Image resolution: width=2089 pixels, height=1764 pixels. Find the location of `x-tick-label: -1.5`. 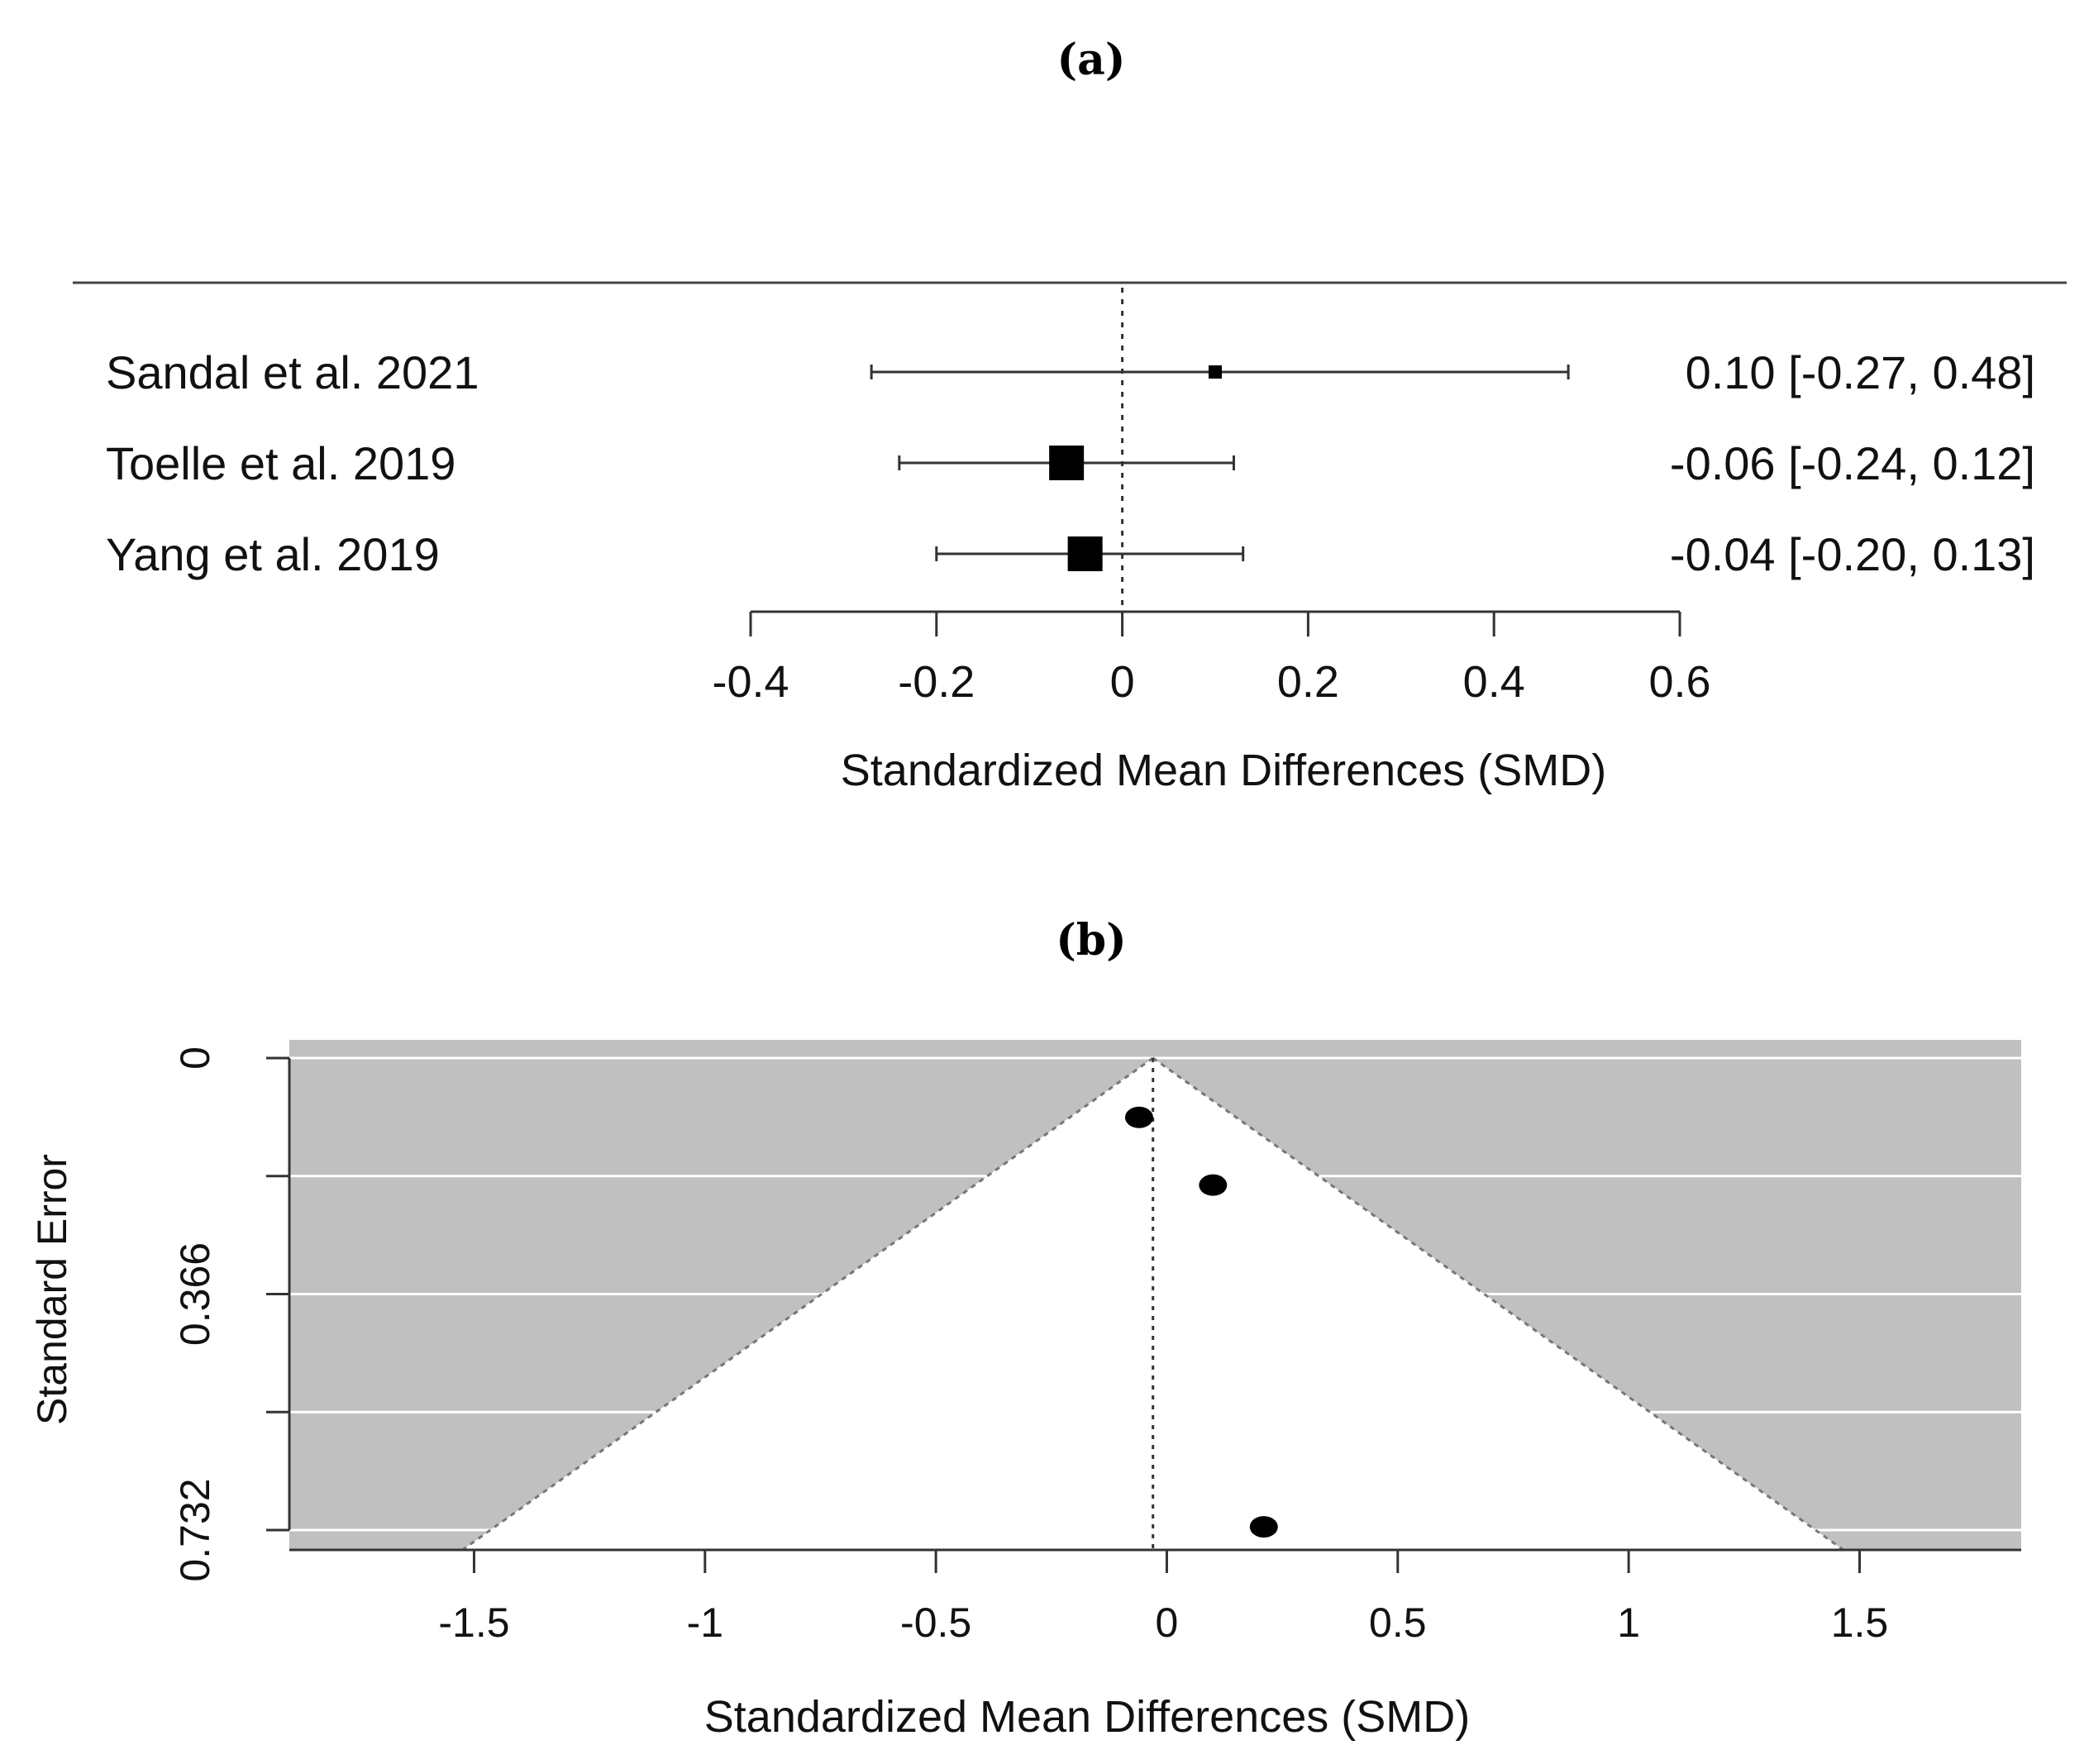

x-tick-label: -1.5 is located at coordinates (474, 1623).